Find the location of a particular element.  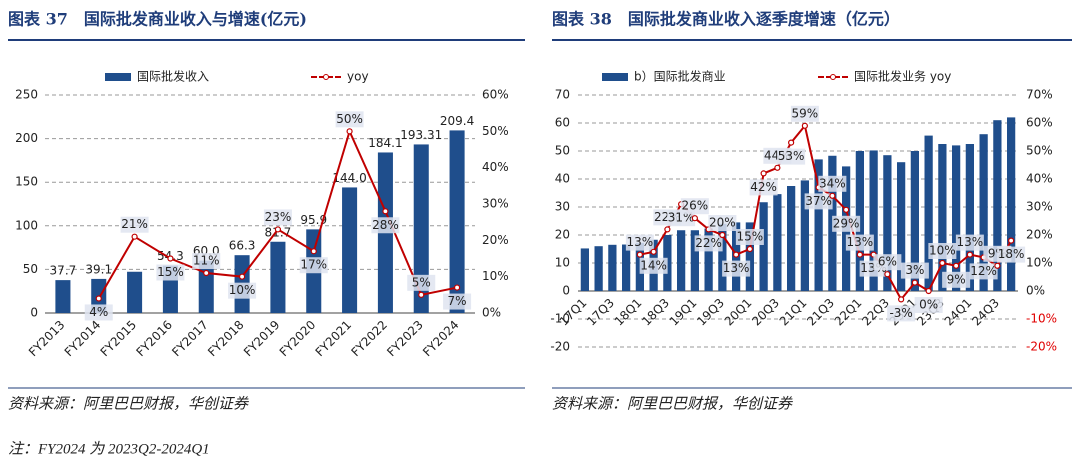

legend-label: b）国际批发商业 is located at coordinates (680, 76).